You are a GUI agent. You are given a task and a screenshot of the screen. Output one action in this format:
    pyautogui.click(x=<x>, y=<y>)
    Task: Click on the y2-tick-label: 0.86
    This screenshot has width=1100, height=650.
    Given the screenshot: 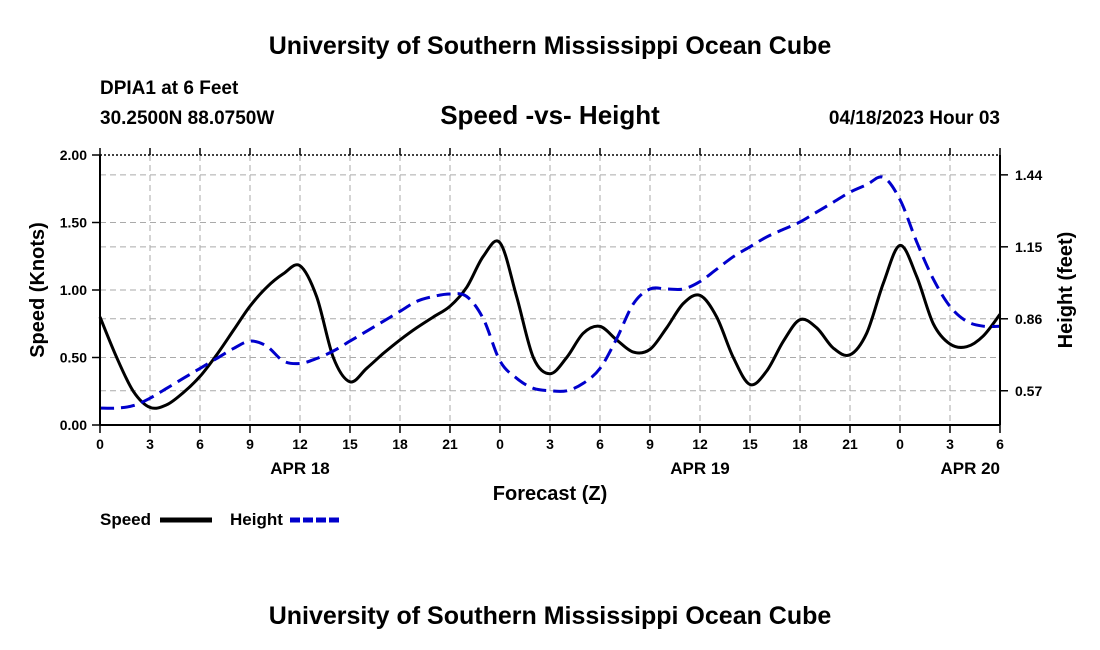 What is the action you would take?
    pyautogui.click(x=1028, y=319)
    